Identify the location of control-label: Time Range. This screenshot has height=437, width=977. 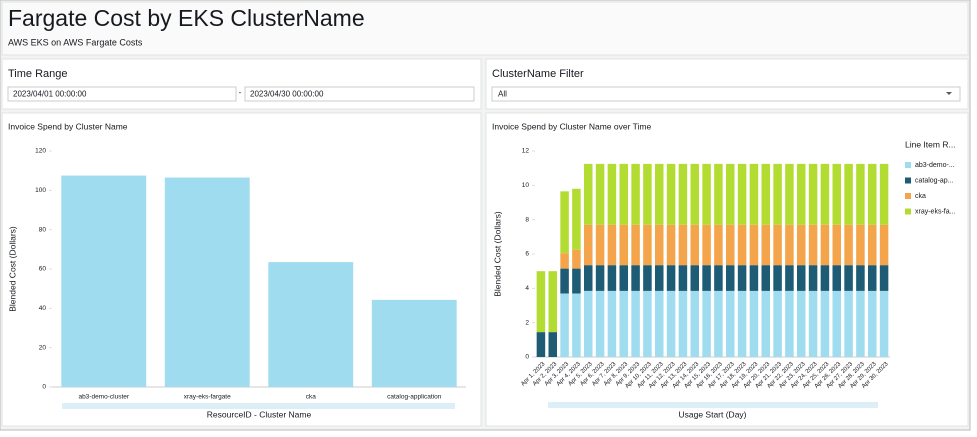
(38, 74).